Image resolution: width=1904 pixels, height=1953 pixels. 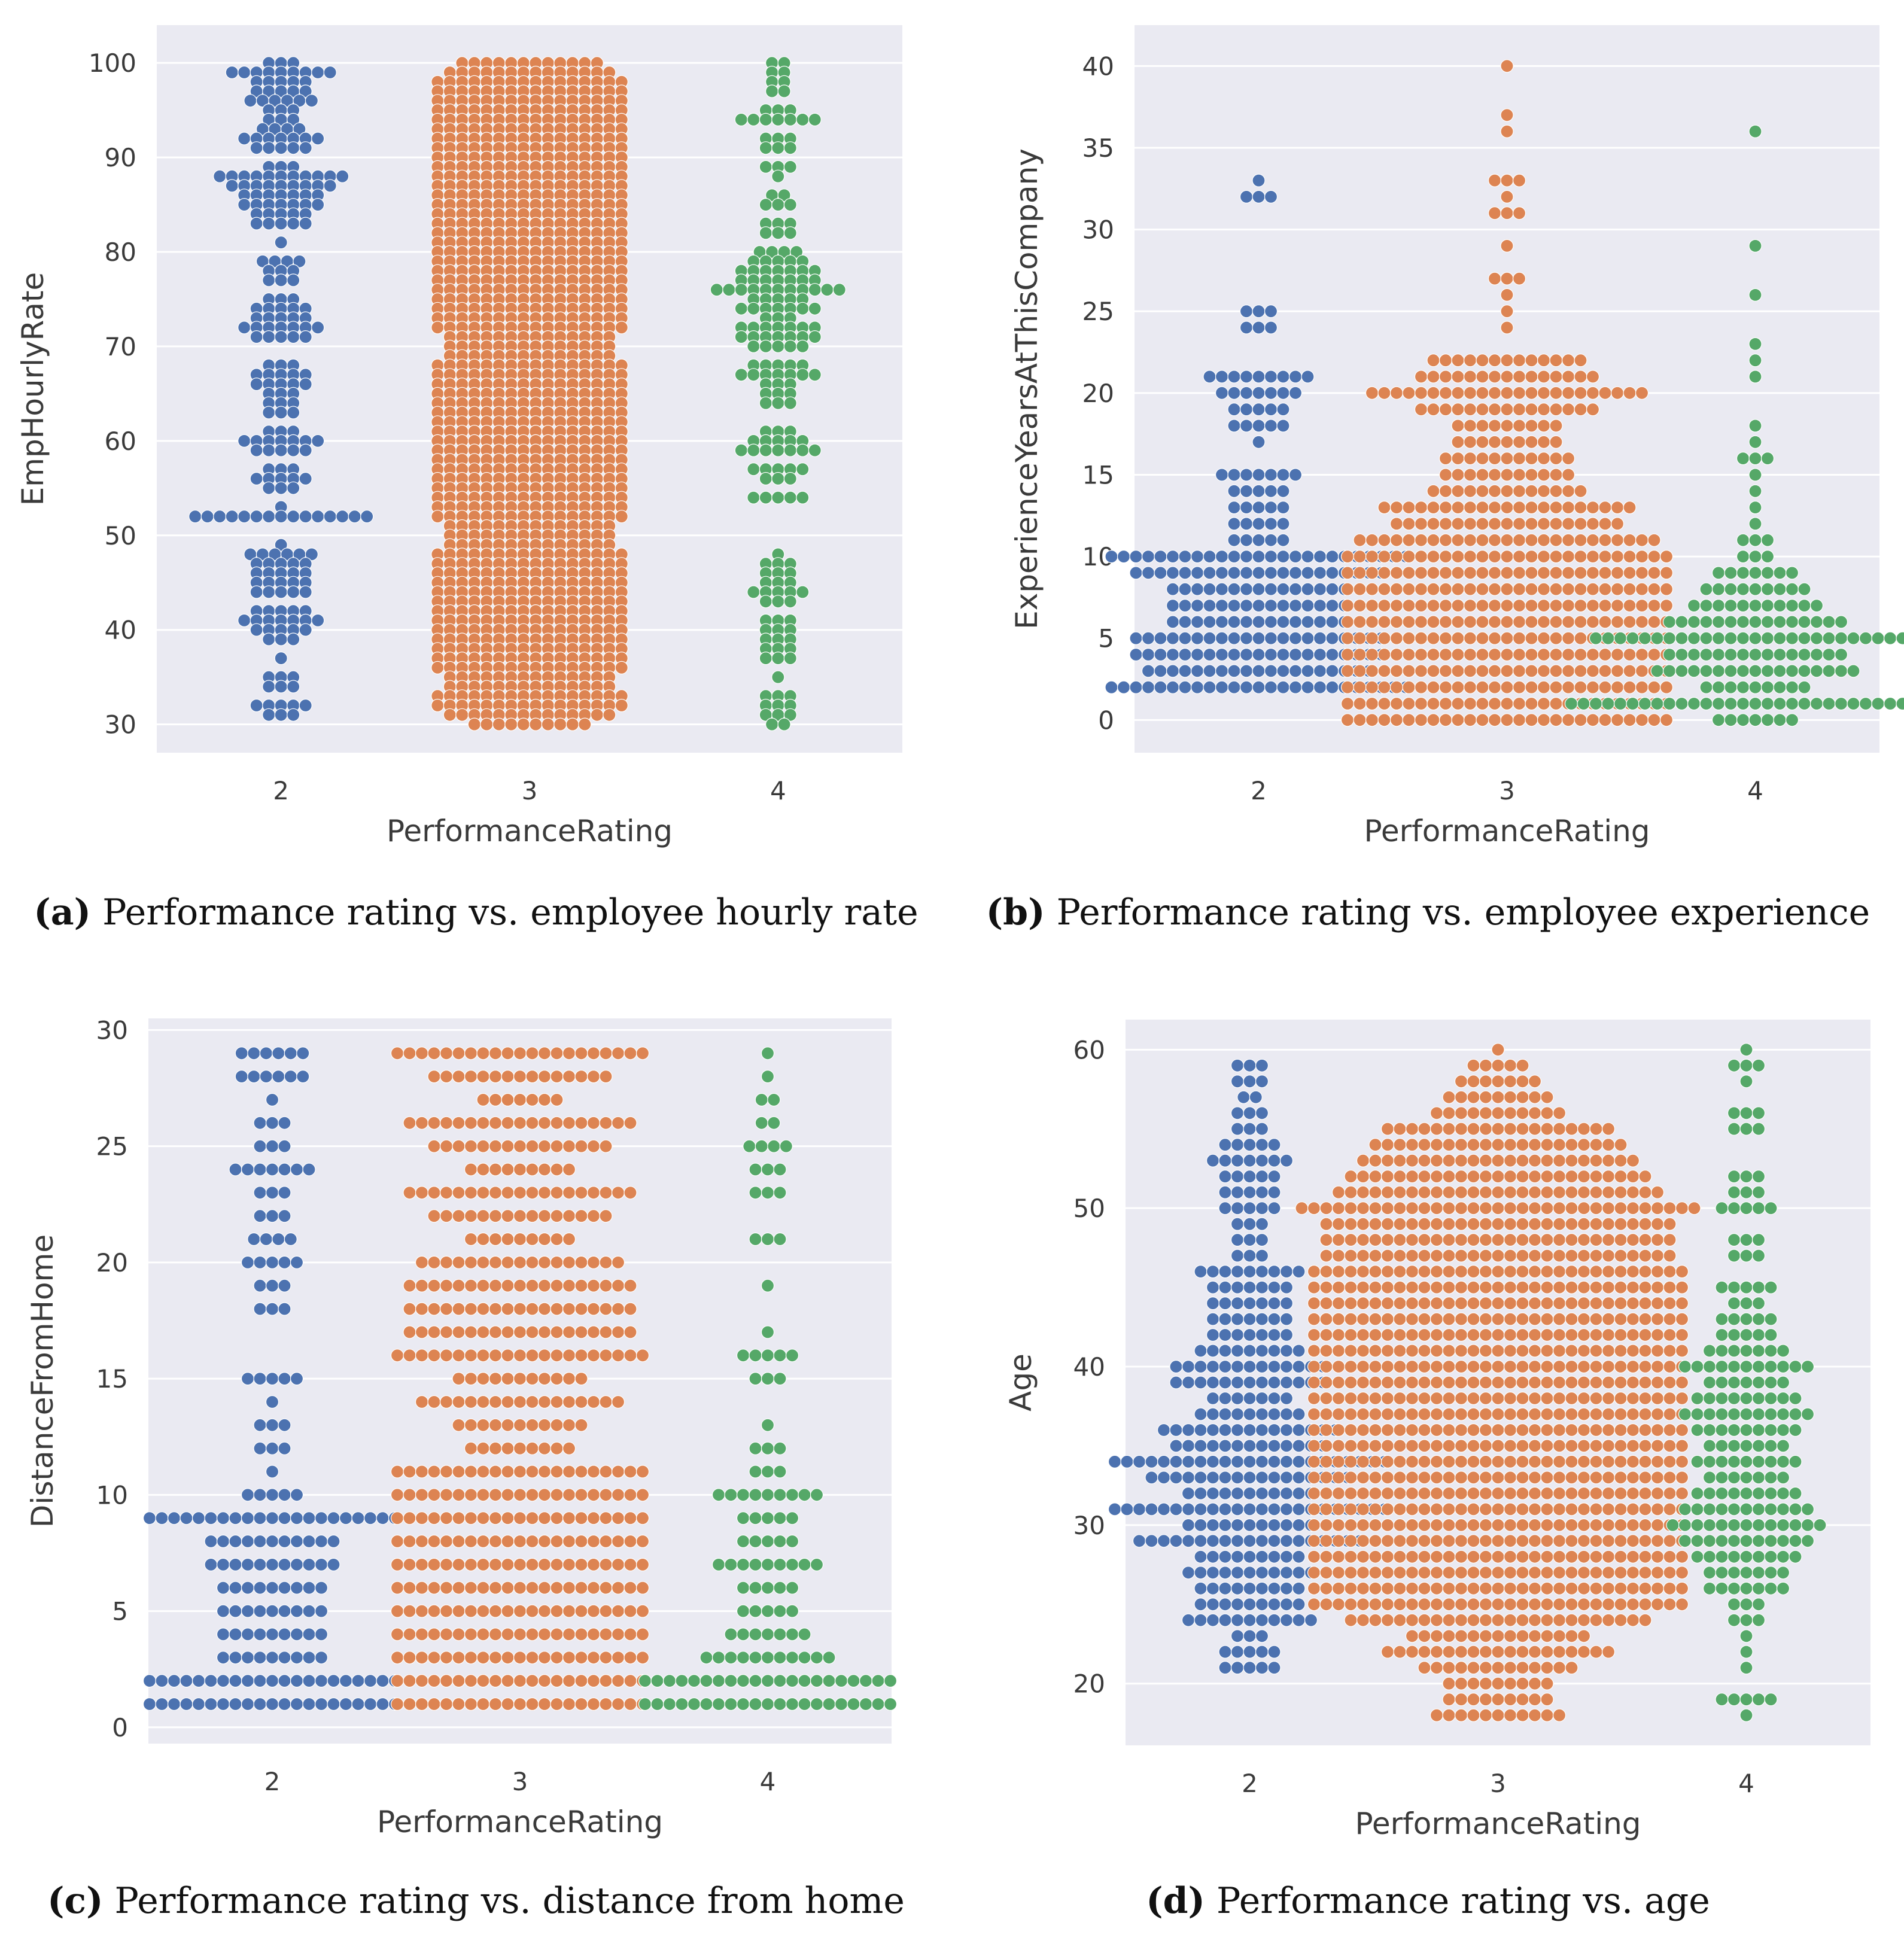 I want to click on y-tick-label: 40, so click(x=1098, y=66).